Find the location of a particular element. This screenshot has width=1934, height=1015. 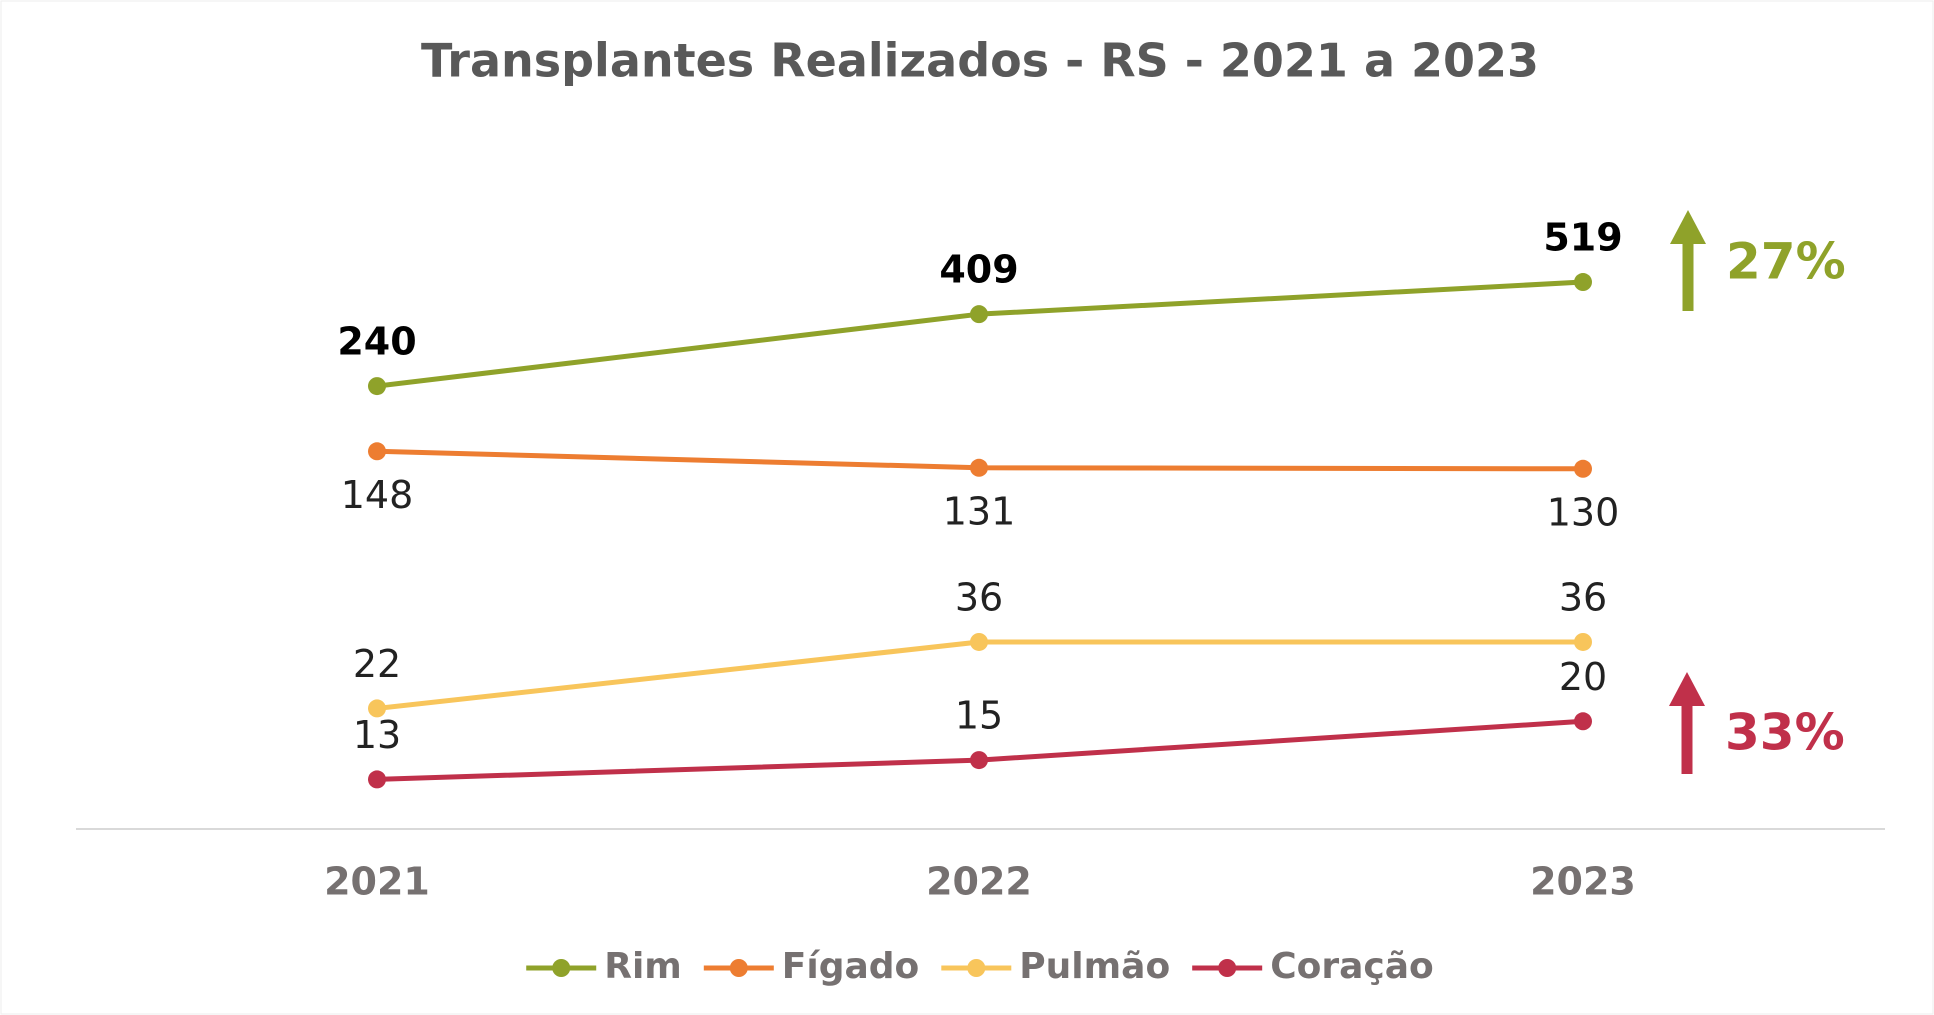

data-label: 13 is located at coordinates (377, 735).